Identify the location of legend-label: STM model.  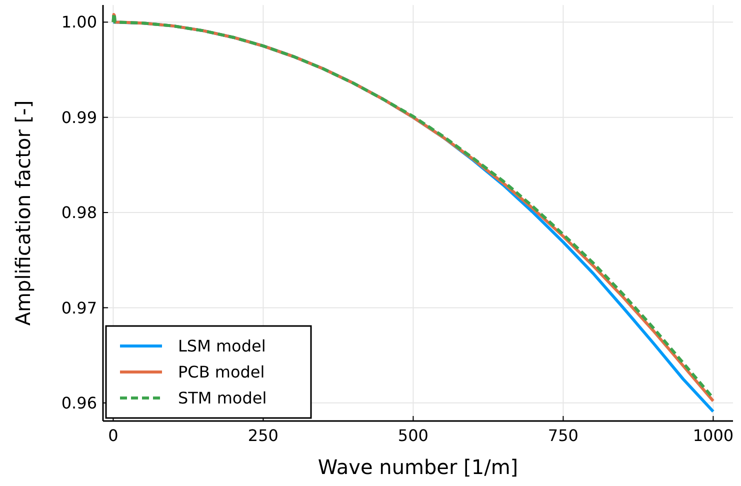
(222, 398).